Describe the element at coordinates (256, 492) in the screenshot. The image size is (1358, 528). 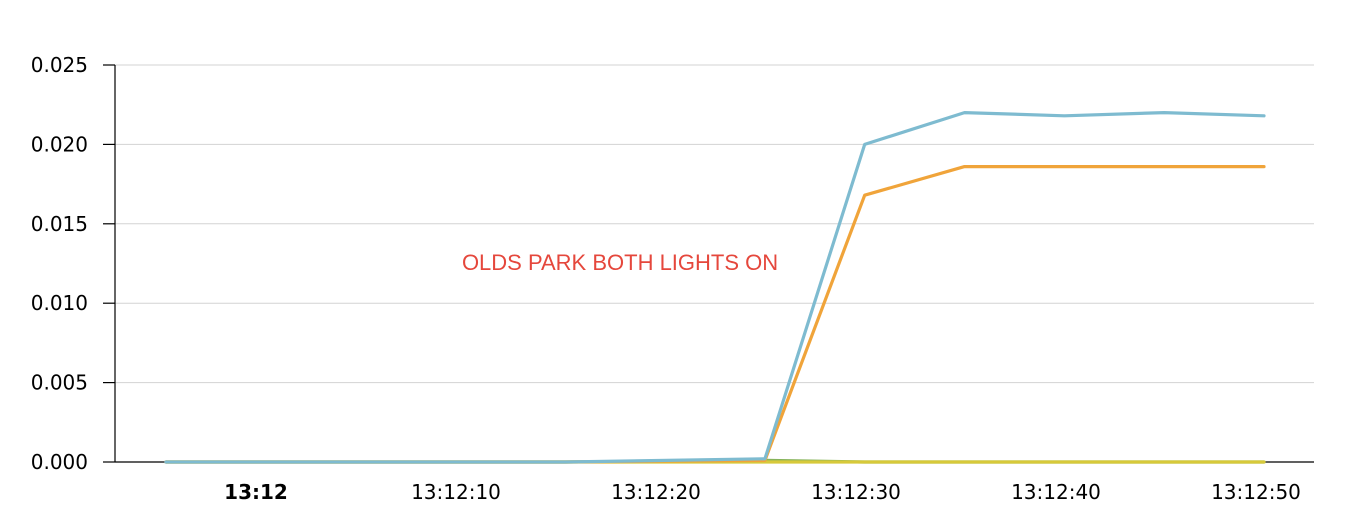
I see `x-tick-label: 13:12` at that location.